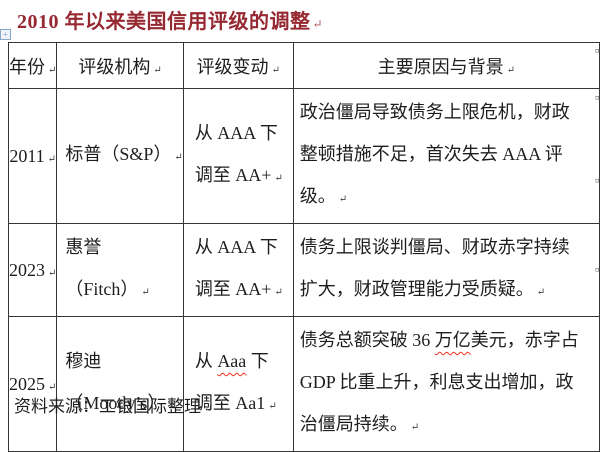  What do you see at coordinates (120, 384) in the screenshot?
I see `agency-cell: 穆迪 （Moody’s） ↵` at bounding box center [120, 384].